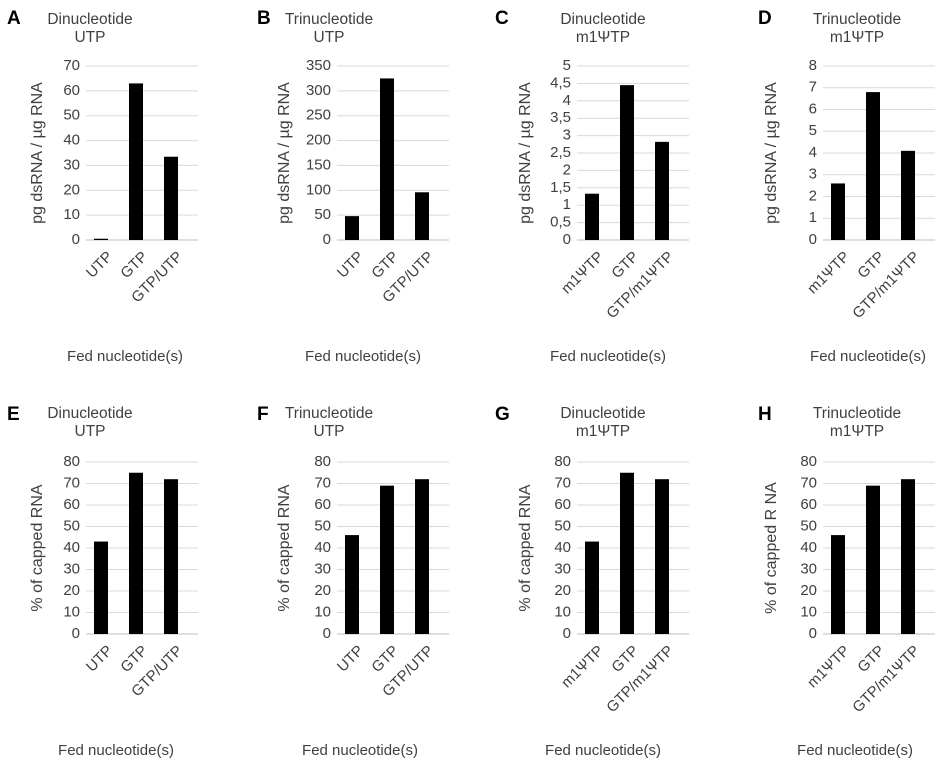 This screenshot has height=758, width=941. What do you see at coordinates (808, 482) in the screenshot?
I see `panel-h-ytick-label: 70` at bounding box center [808, 482].